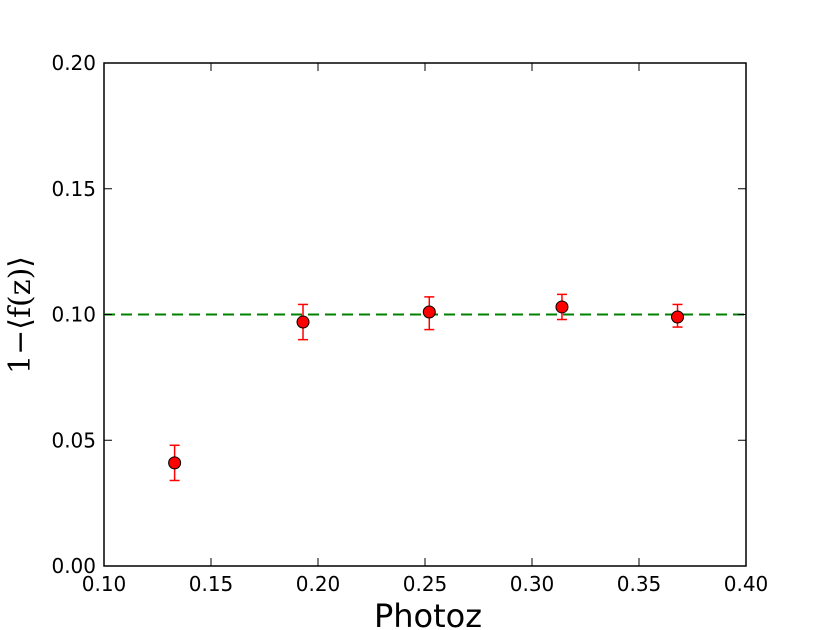 The width and height of the screenshot is (830, 630). What do you see at coordinates (73, 315) in the screenshot?
I see `y-tick-label: 0.10` at bounding box center [73, 315].